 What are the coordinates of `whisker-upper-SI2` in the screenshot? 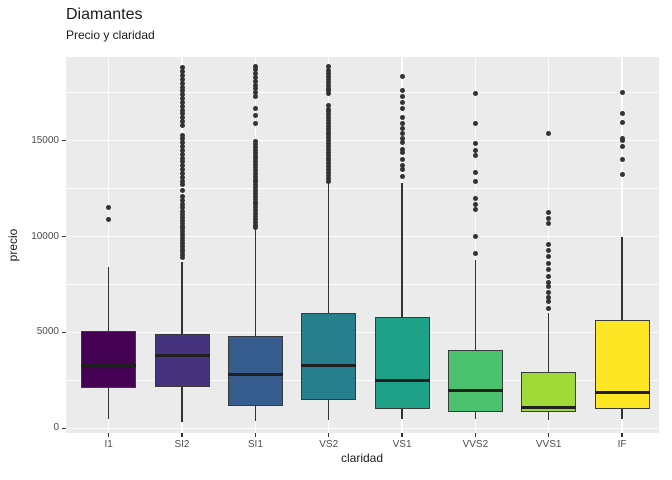 It's located at (182, 298).